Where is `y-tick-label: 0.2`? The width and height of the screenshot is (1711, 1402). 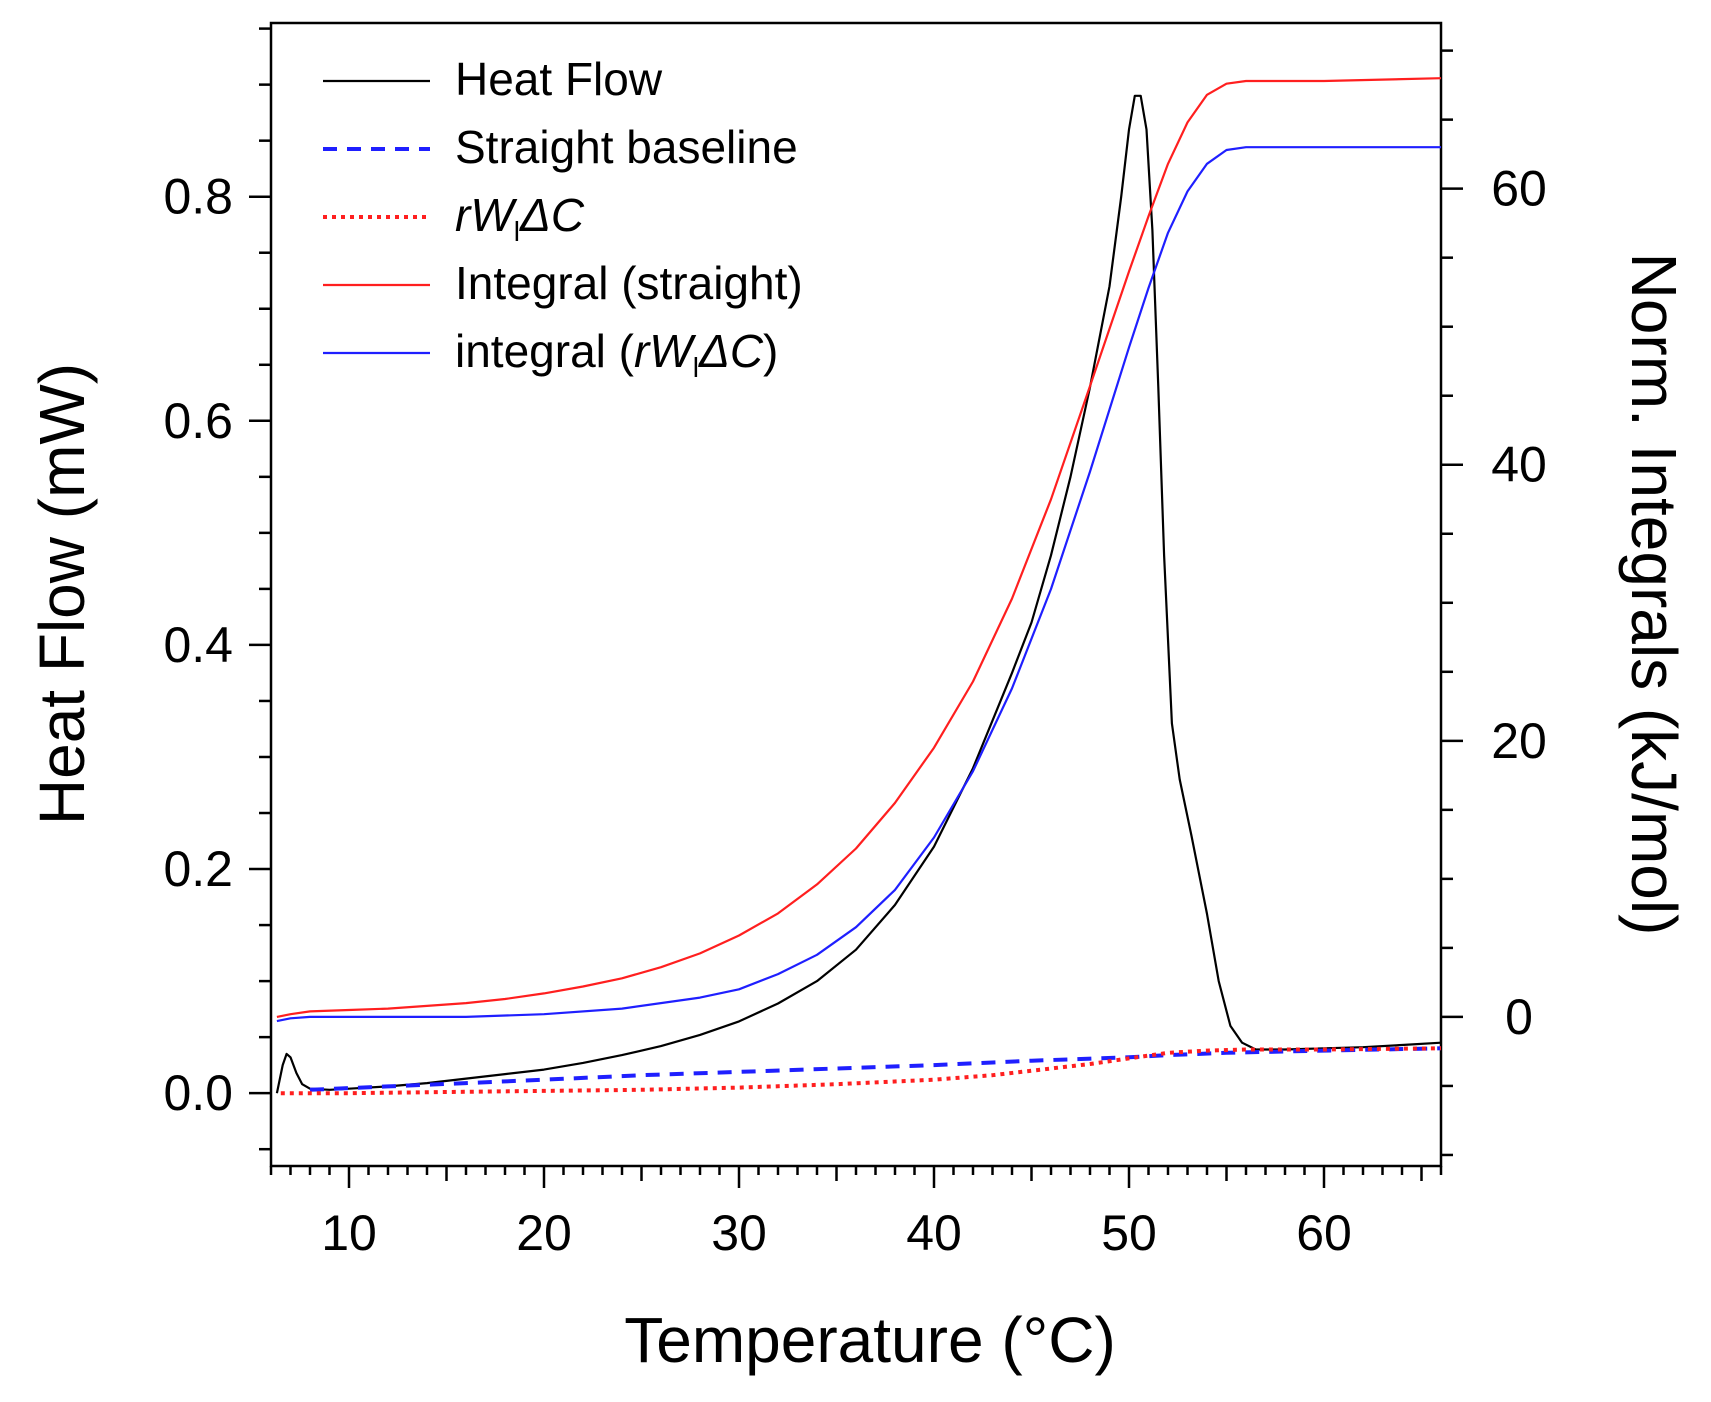 y-tick-label: 0.2 is located at coordinates (198, 869).